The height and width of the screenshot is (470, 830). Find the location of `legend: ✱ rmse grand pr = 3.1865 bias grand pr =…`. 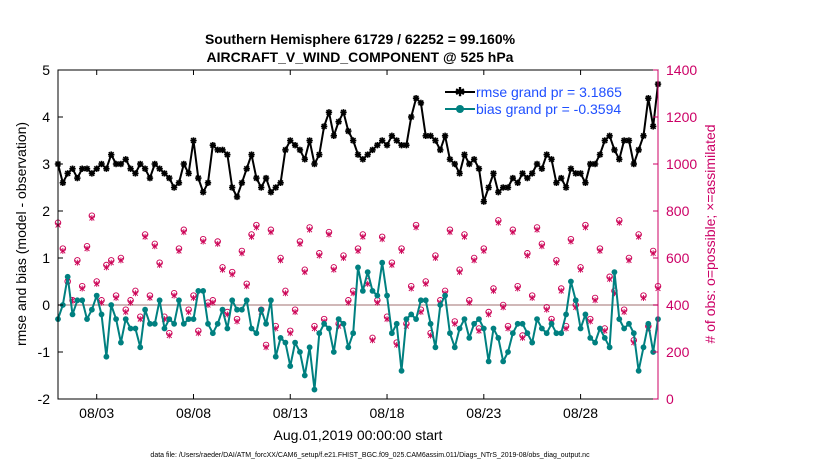

legend: ✱ rmse grand pr = 3.1865 bias grand pr =… is located at coordinates (533, 100).